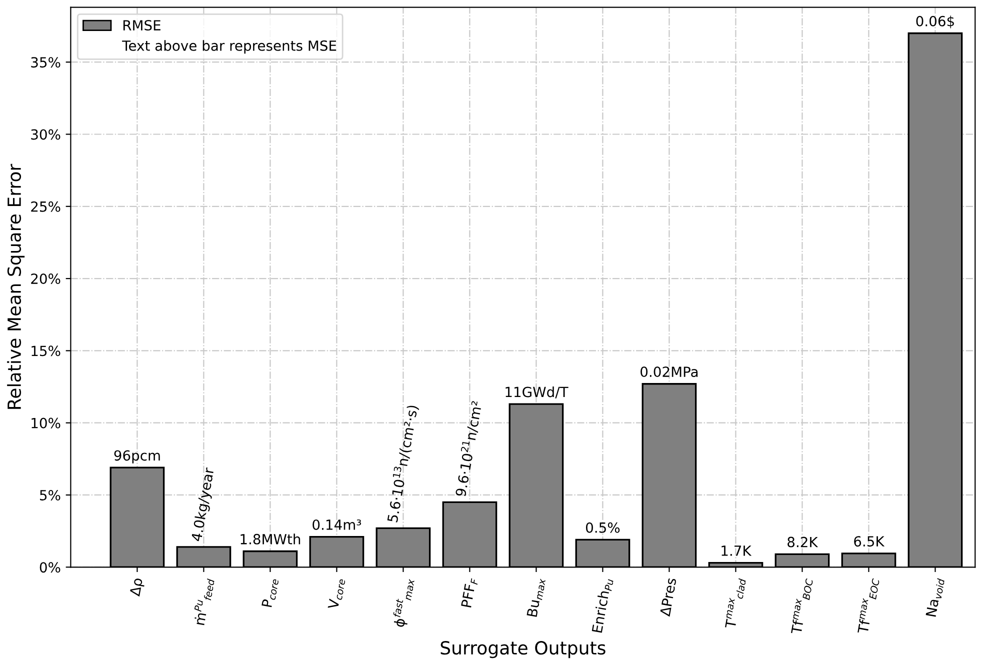  Describe the element at coordinates (229, 47) in the screenshot. I see `annotation: Text above bar represents MSE` at that location.